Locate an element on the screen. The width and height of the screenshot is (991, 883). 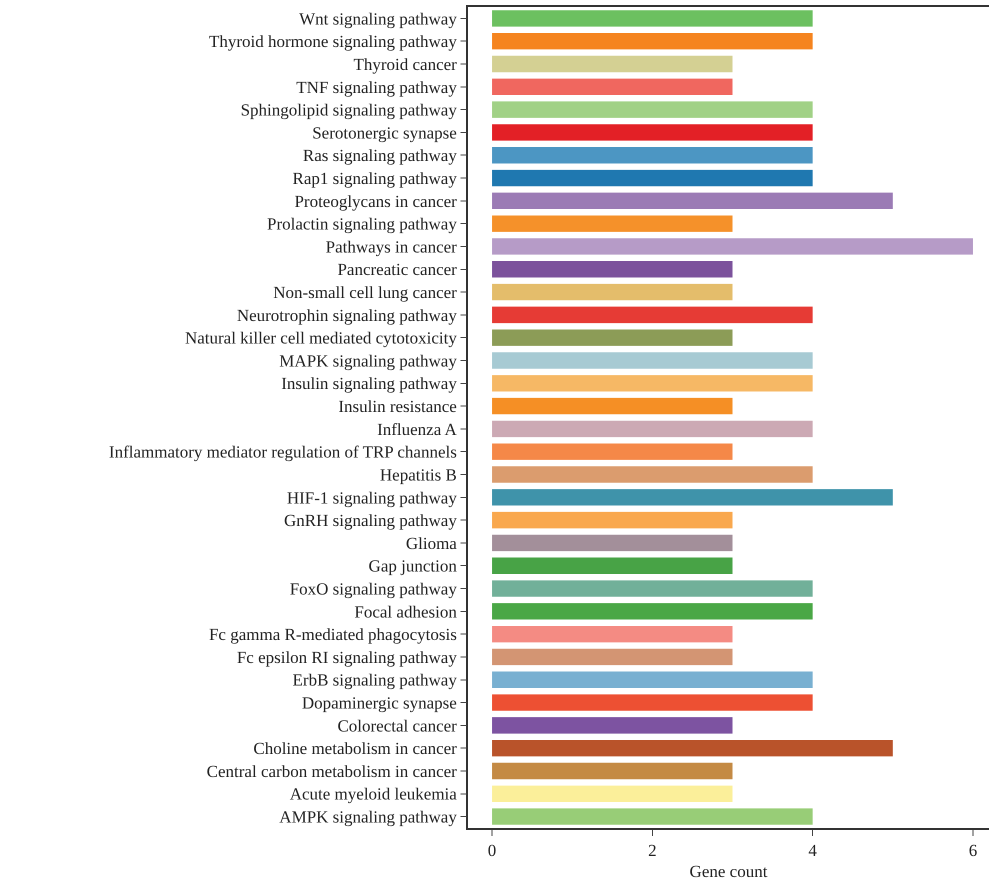
y-tick-label: HIF-1 signaling pathway is located at coordinates (372, 498).